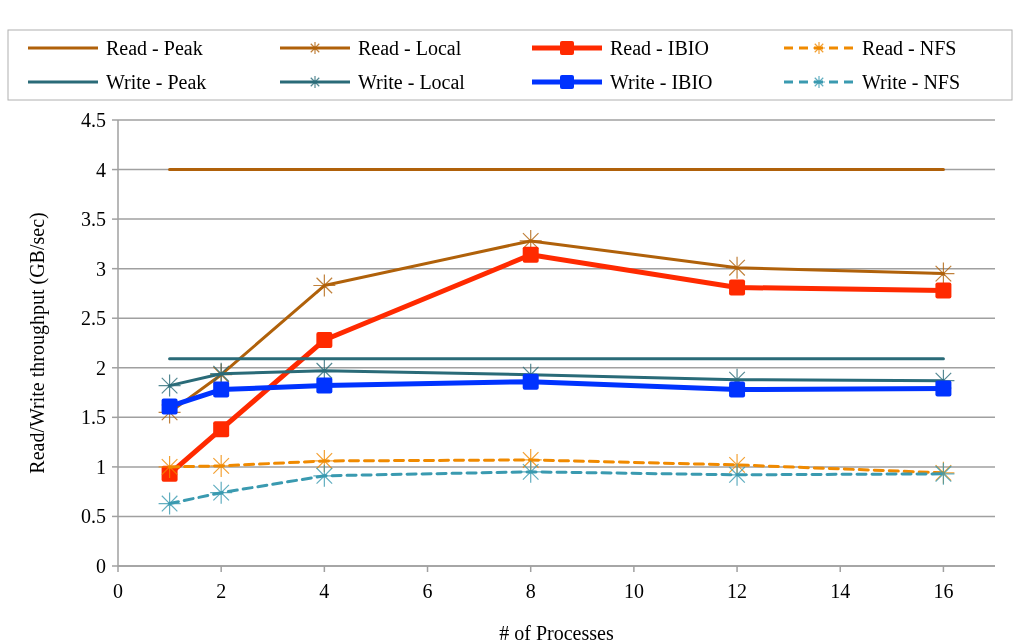  Describe the element at coordinates (410, 48) in the screenshot. I see `legend-label: Read - Local` at that location.